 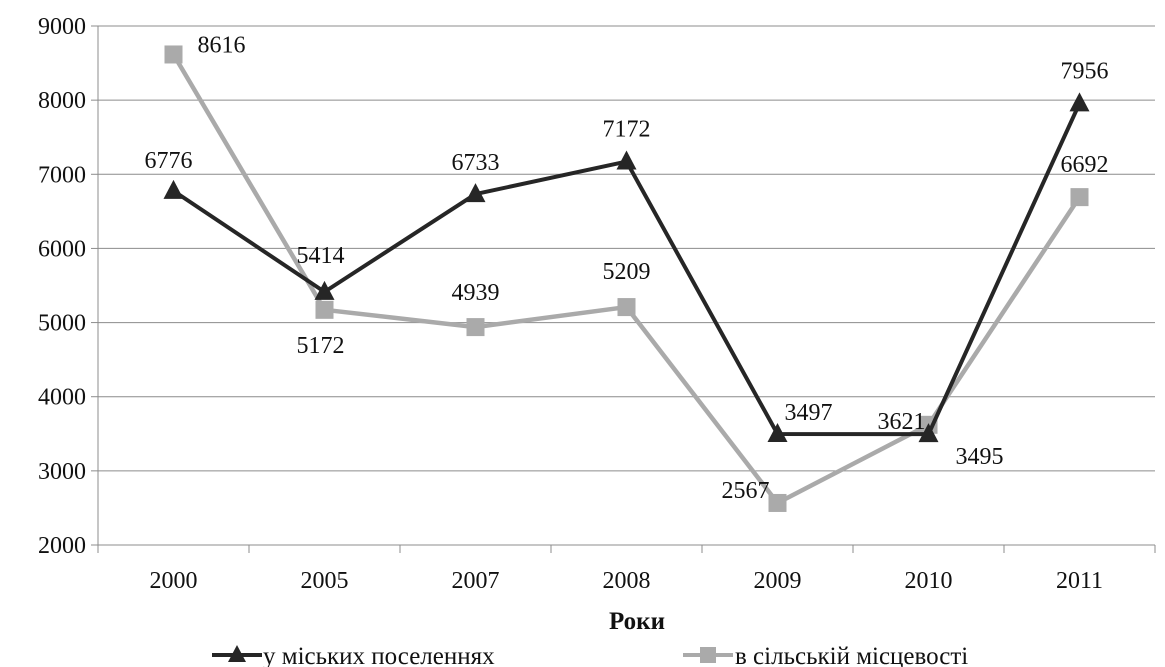 I want to click on data-label-rural: 5209, so click(x=627, y=272).